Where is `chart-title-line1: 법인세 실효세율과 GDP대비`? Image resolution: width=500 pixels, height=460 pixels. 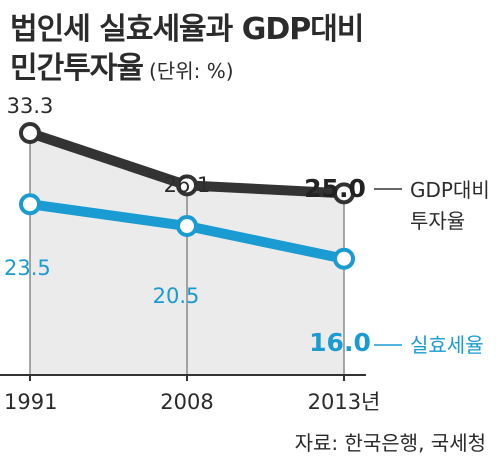
chart-title-line1: 법인세 실효세율과 GDP대비 is located at coordinates (187, 26).